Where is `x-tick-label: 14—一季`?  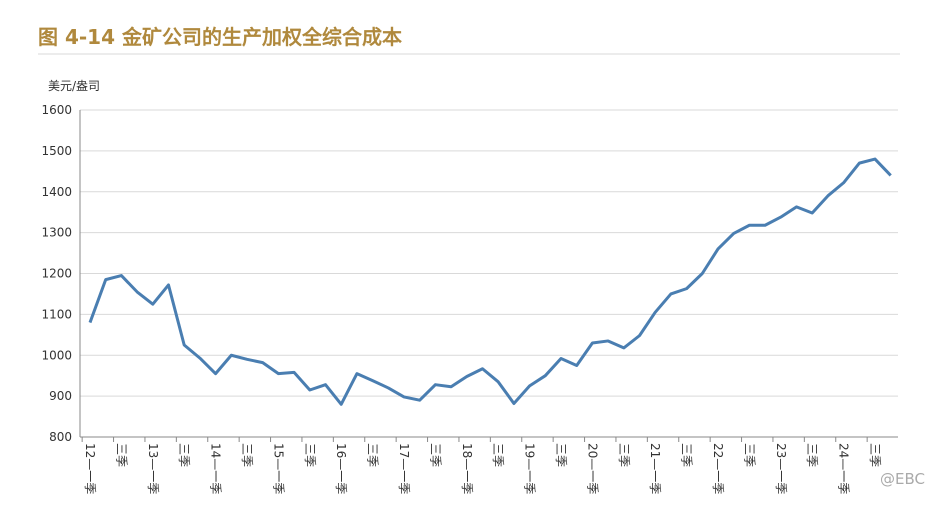 x-tick-label: 14—一季 is located at coordinates (216, 468).